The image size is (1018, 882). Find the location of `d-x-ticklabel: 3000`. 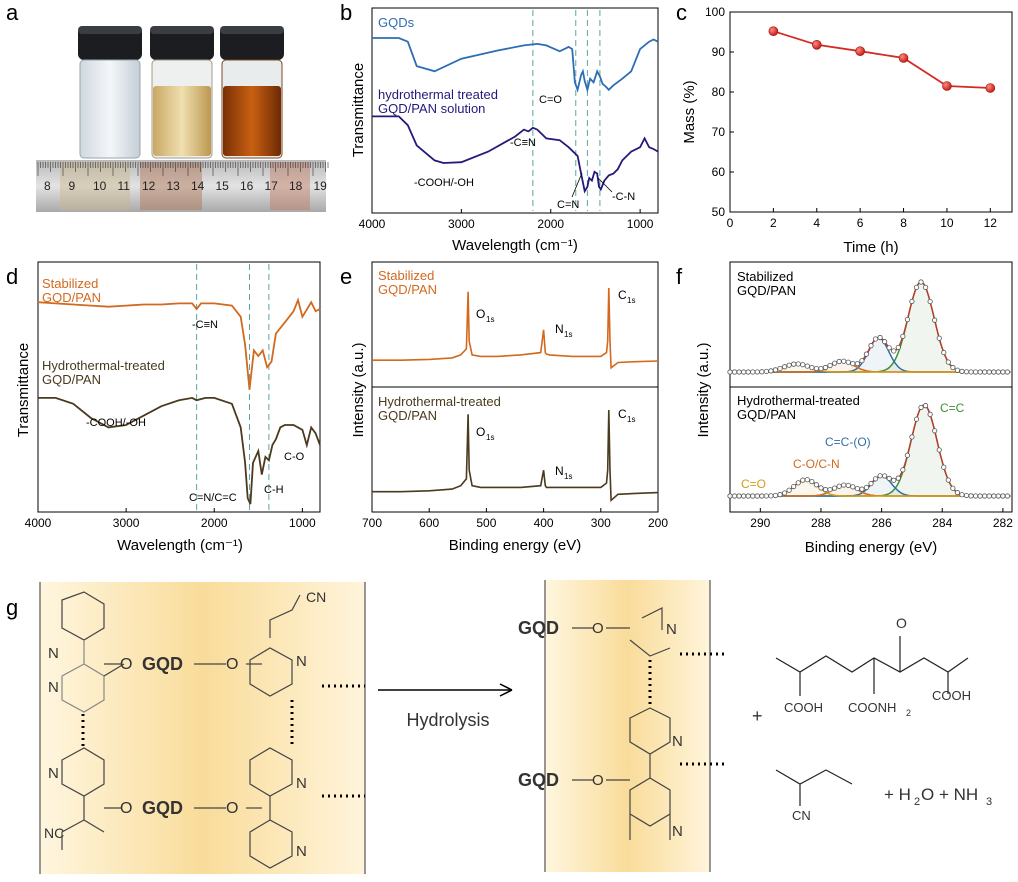

d-x-ticklabel: 3000 is located at coordinates (126, 523).